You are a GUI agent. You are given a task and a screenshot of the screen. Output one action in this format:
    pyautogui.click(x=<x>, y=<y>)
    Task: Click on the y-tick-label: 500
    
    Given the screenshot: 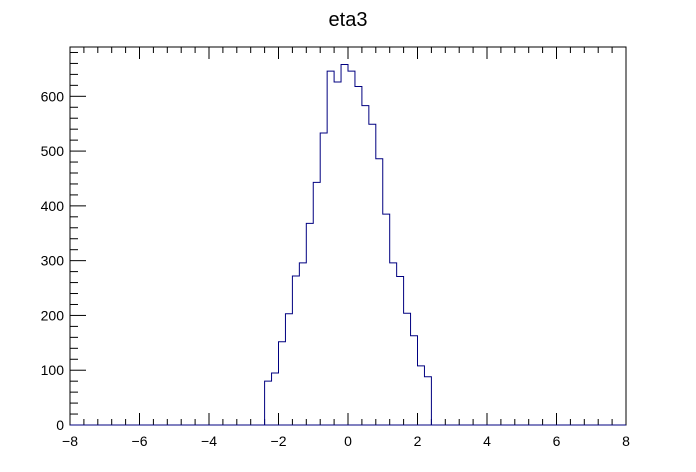 What is the action you would take?
    pyautogui.click(x=53, y=151)
    